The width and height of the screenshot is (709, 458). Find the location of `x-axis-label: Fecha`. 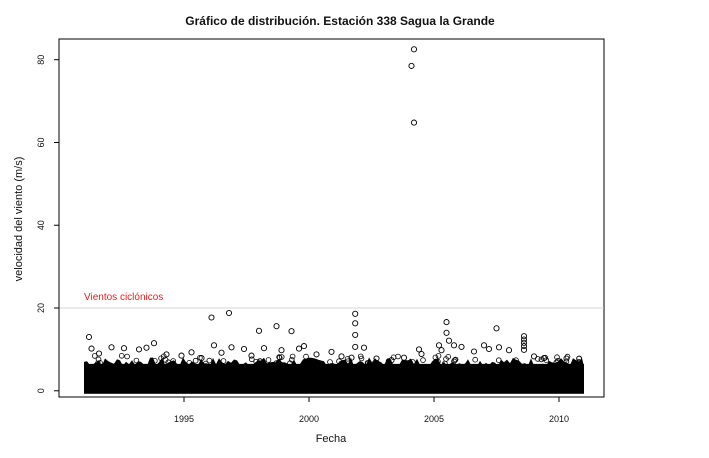

x-axis-label: Fecha is located at coordinates (331, 439).